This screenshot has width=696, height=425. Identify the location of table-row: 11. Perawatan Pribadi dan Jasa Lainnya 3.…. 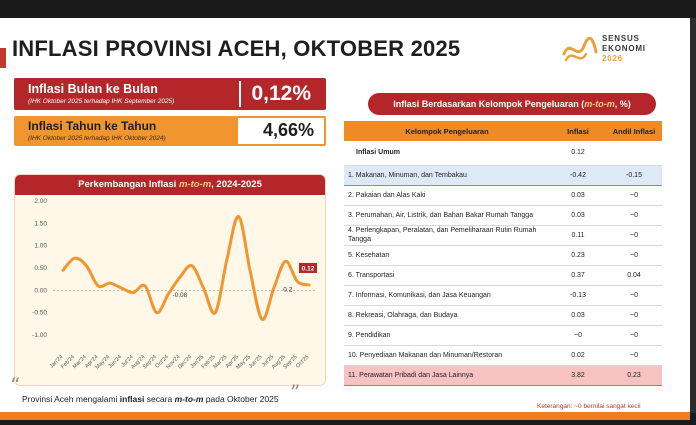
(503, 375).